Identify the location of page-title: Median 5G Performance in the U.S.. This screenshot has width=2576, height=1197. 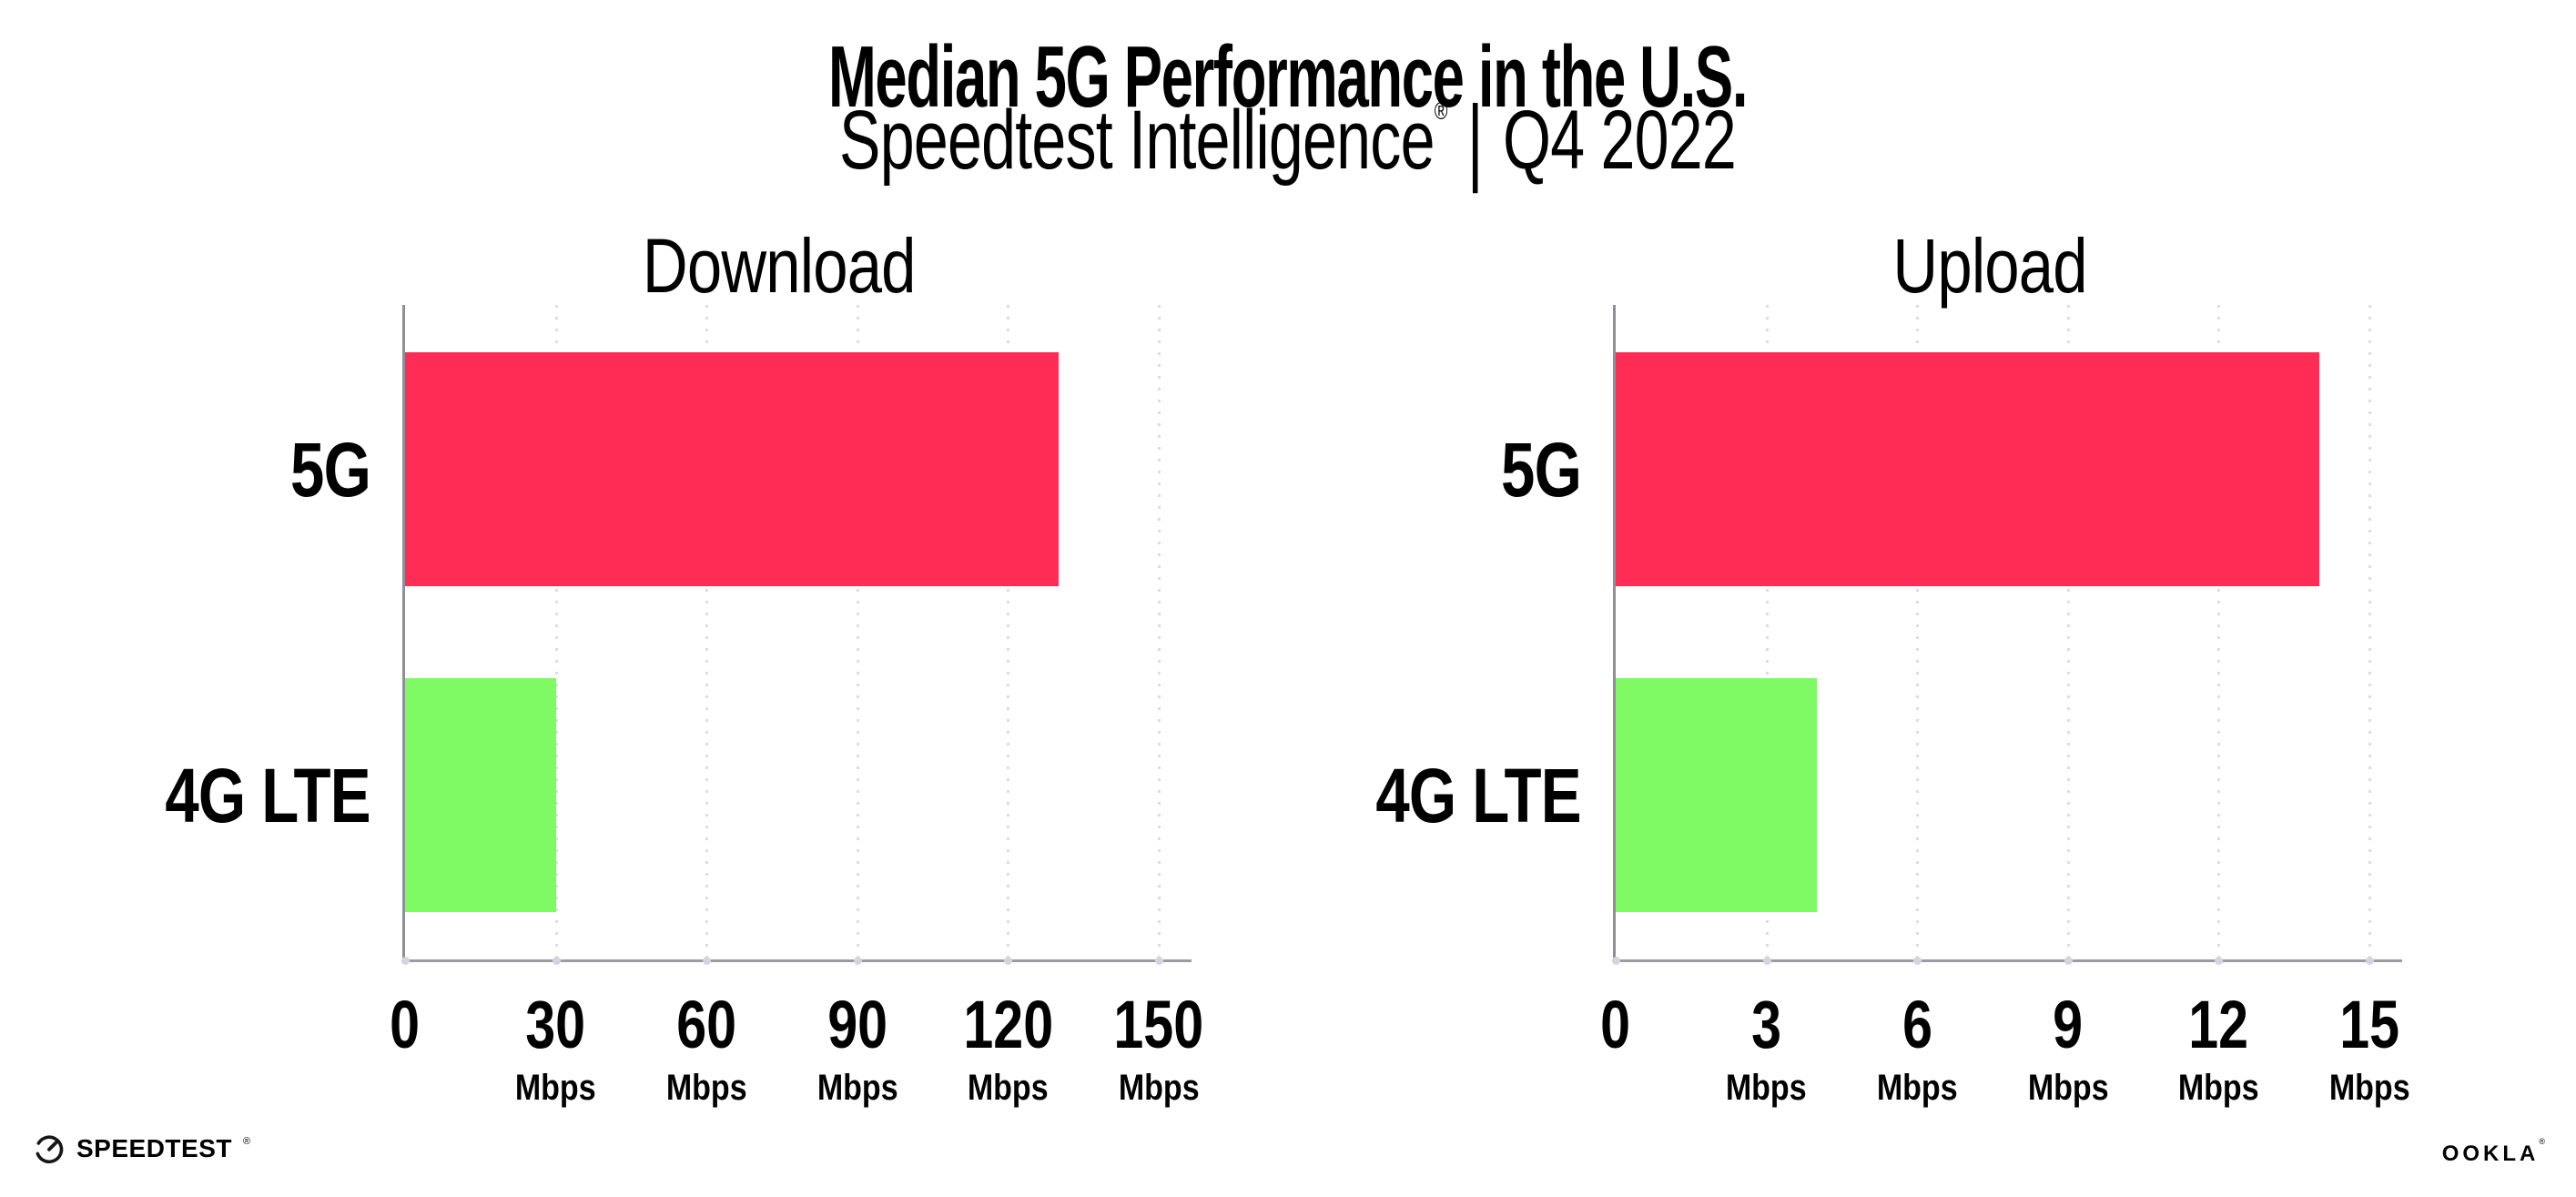
(1288, 78).